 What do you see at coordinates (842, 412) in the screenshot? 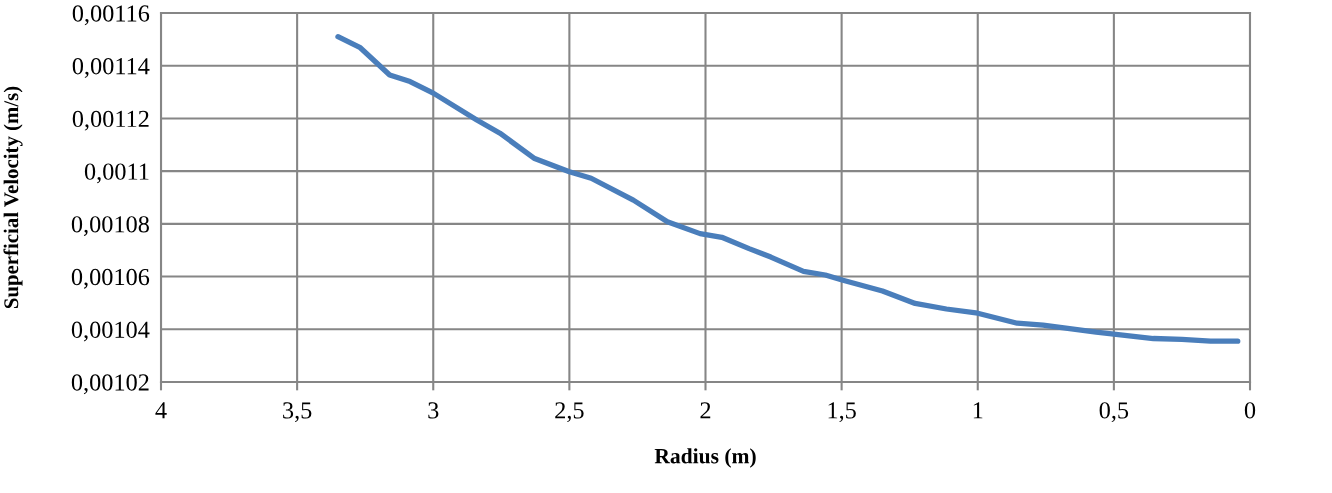
I see `x-tick-label: 1,5` at bounding box center [842, 412].